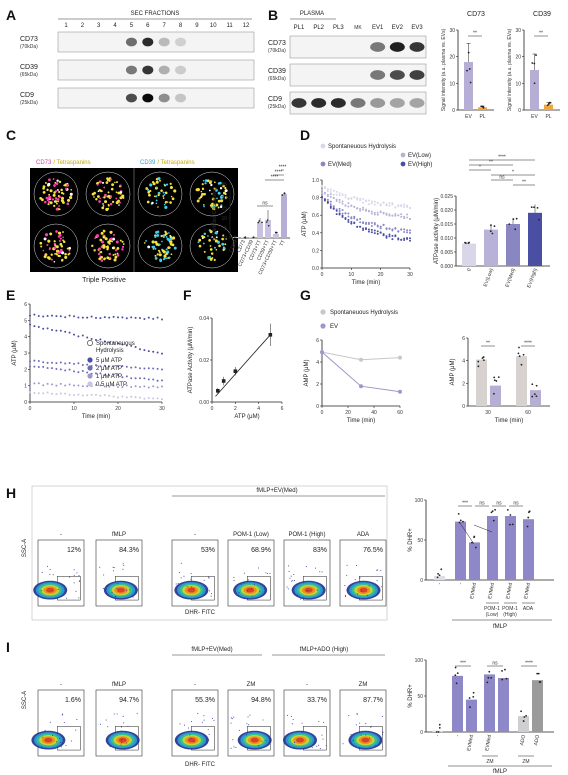 The width and height of the screenshot is (568, 775). What do you see at coordinates (473, 590) in the screenshot?
I see `category-label: EVMed` at bounding box center [473, 590].